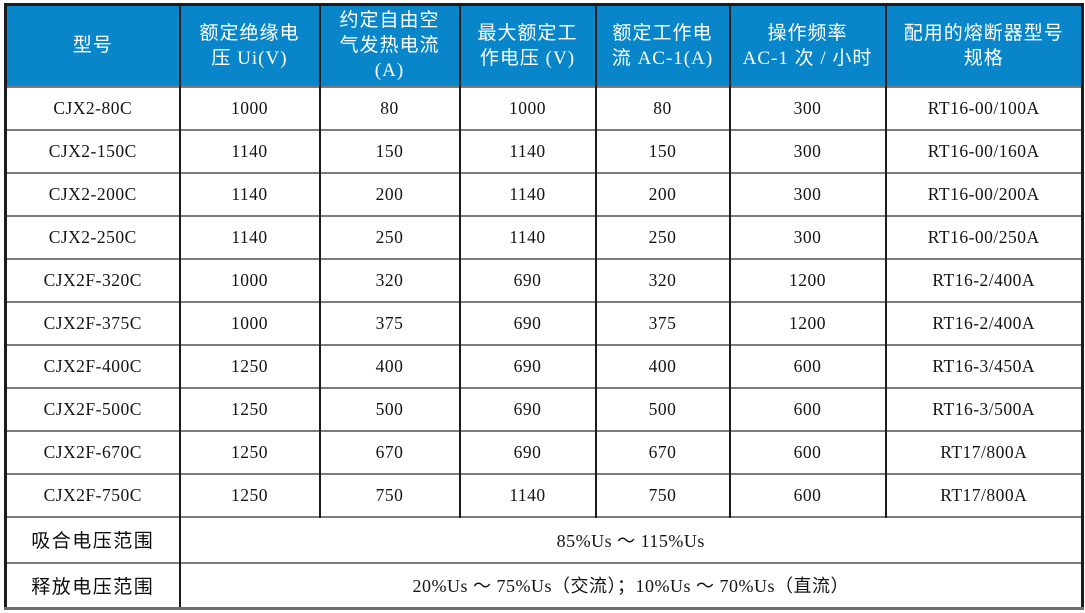 Image resolution: width=1085 pixels, height=613 pixels. I want to click on model-cell: CJX2-150C, so click(92, 150).